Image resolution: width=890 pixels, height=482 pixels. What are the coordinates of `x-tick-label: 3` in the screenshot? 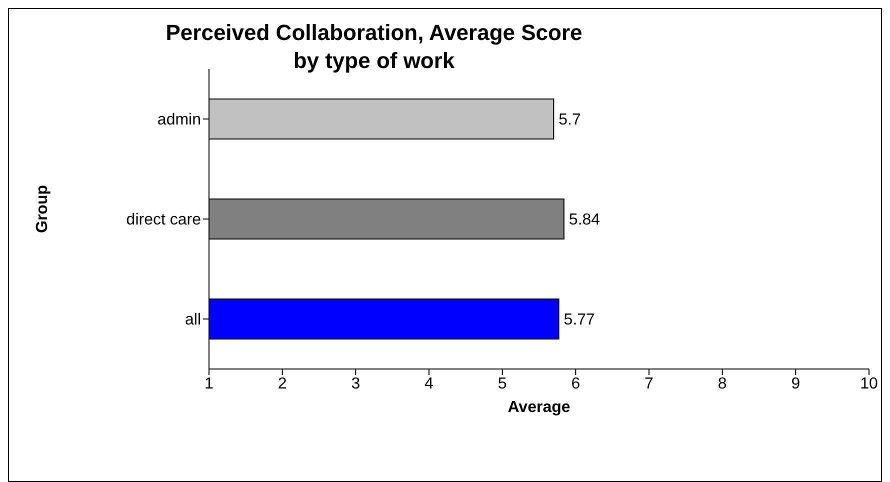 It's located at (355, 383).